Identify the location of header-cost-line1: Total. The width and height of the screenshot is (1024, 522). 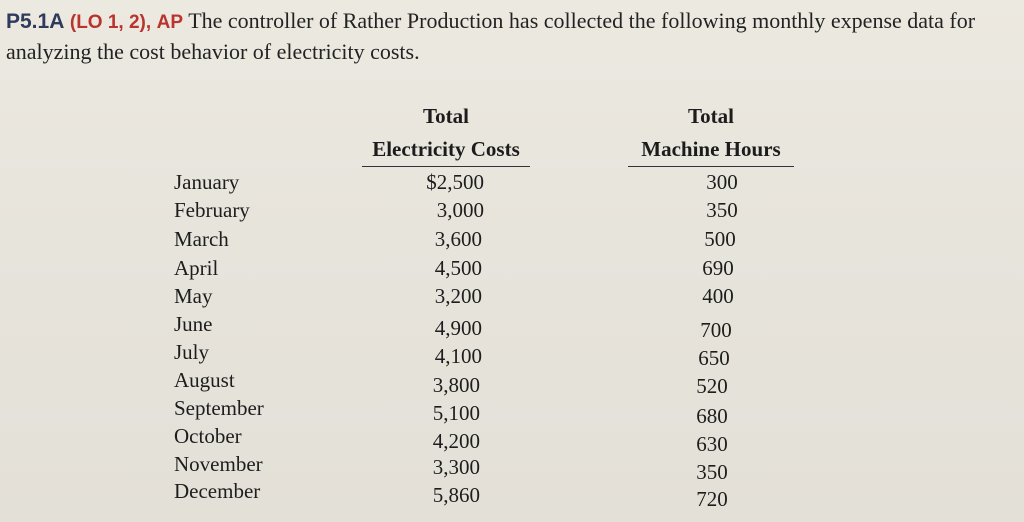
(446, 116).